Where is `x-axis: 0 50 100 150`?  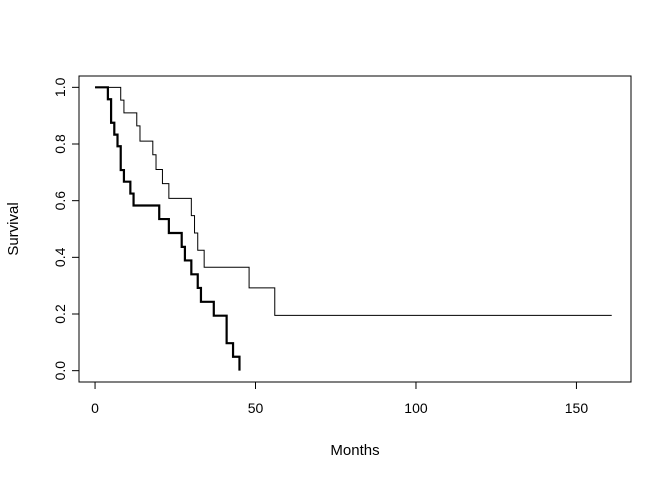
x-axis: 0 50 100 150 is located at coordinates (340, 398).